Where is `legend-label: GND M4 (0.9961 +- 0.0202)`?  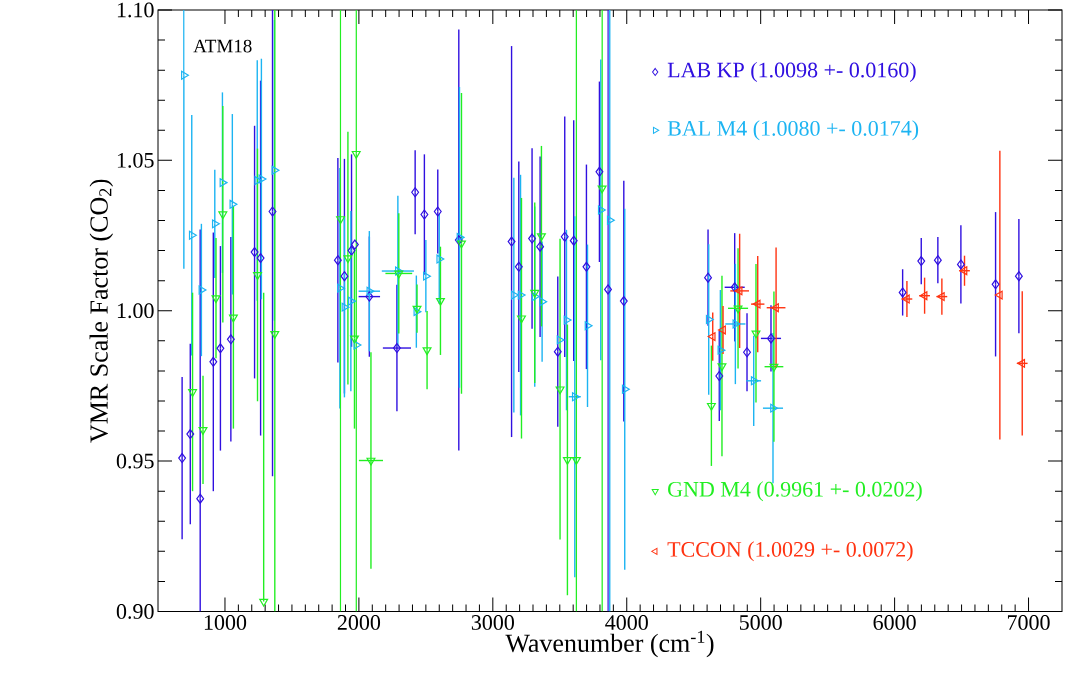
legend-label: GND M4 (0.9961 +- 0.0202) is located at coordinates (795, 491).